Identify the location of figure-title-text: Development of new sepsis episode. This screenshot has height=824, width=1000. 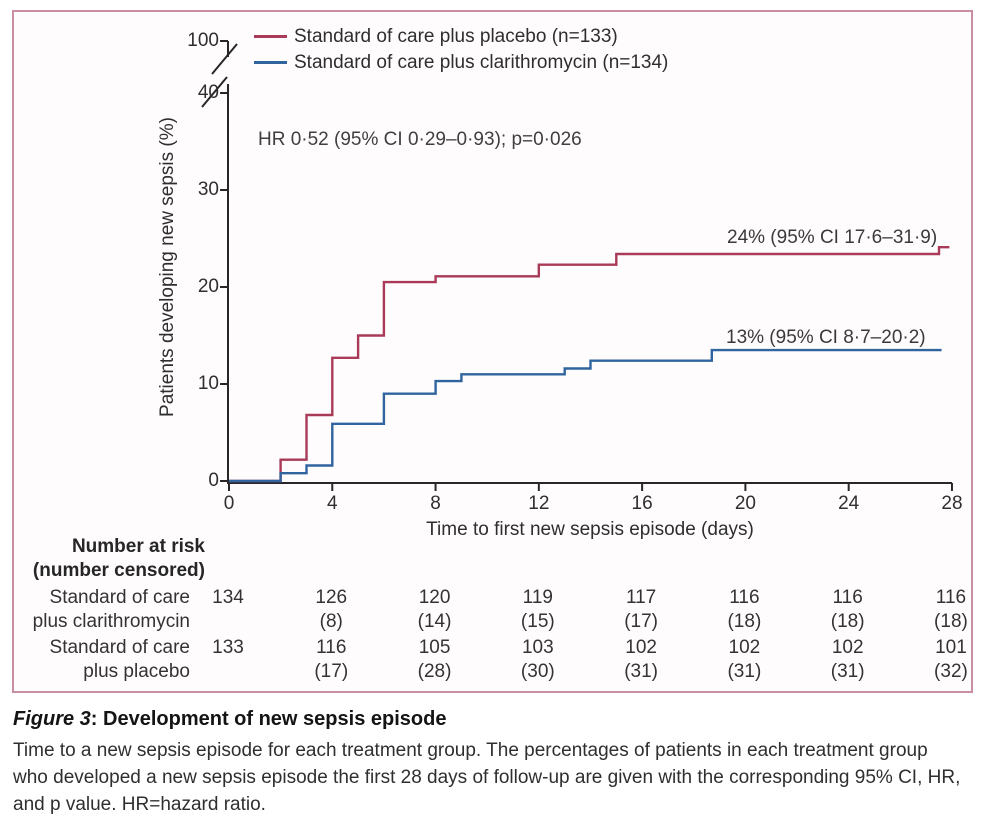
(275, 719).